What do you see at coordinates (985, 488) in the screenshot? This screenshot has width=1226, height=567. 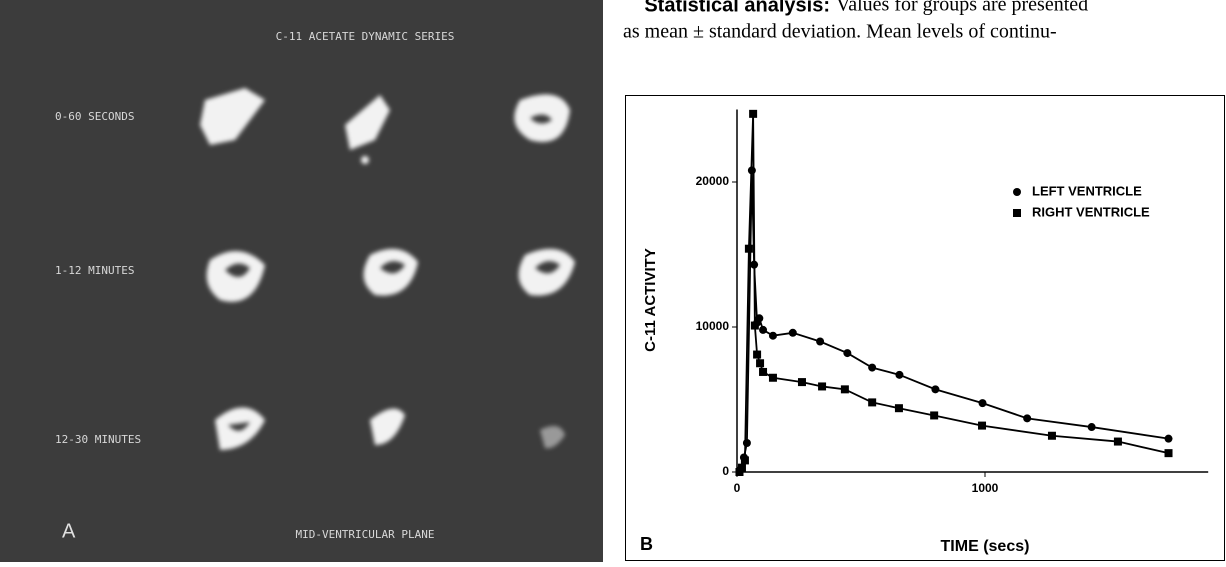 I see `x-tick-label: 1000` at bounding box center [985, 488].